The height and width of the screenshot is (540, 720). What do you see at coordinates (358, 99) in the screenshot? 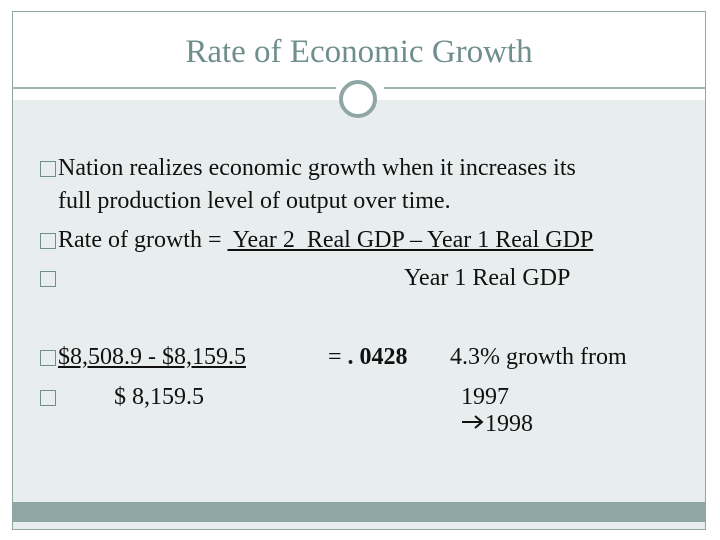
I see `divider-circle-icon` at bounding box center [358, 99].